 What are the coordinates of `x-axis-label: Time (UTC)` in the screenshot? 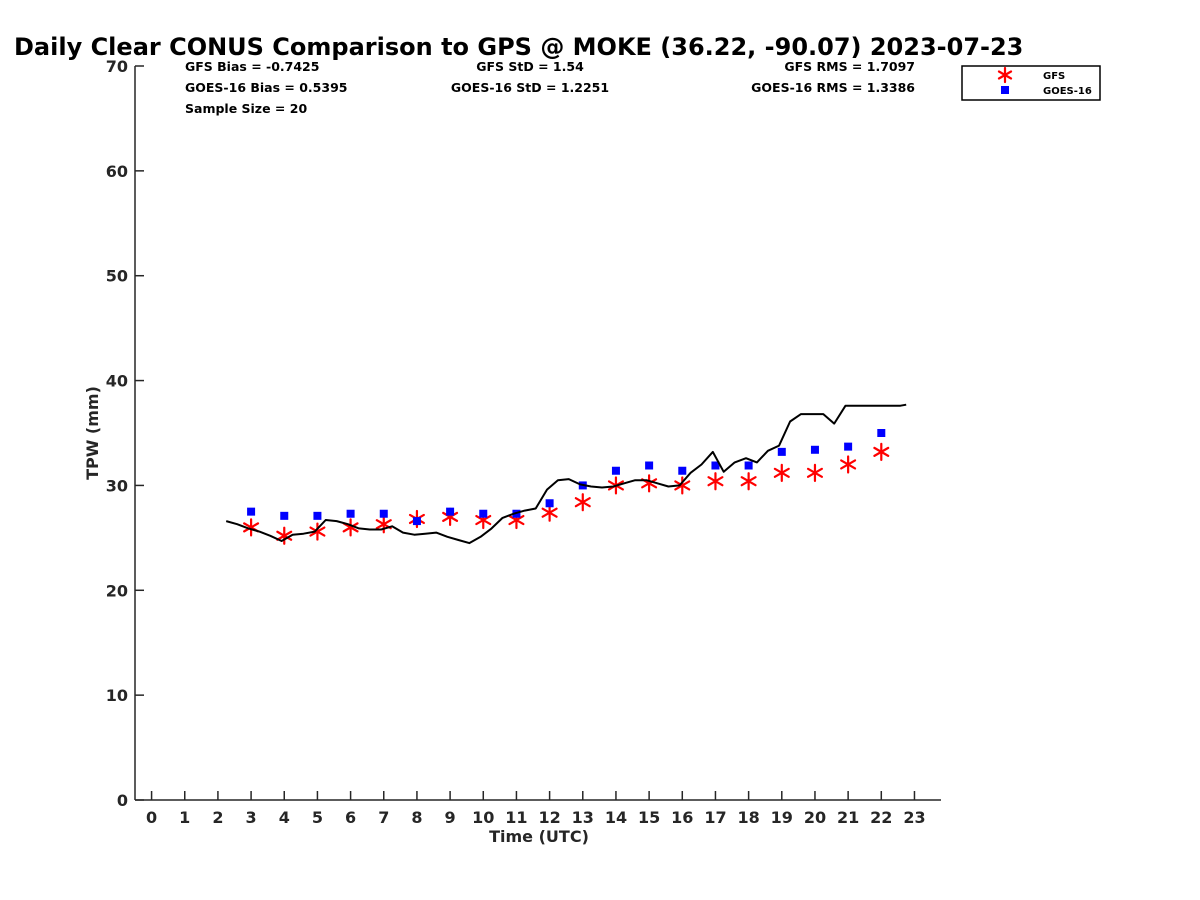 It's located at (539, 836).